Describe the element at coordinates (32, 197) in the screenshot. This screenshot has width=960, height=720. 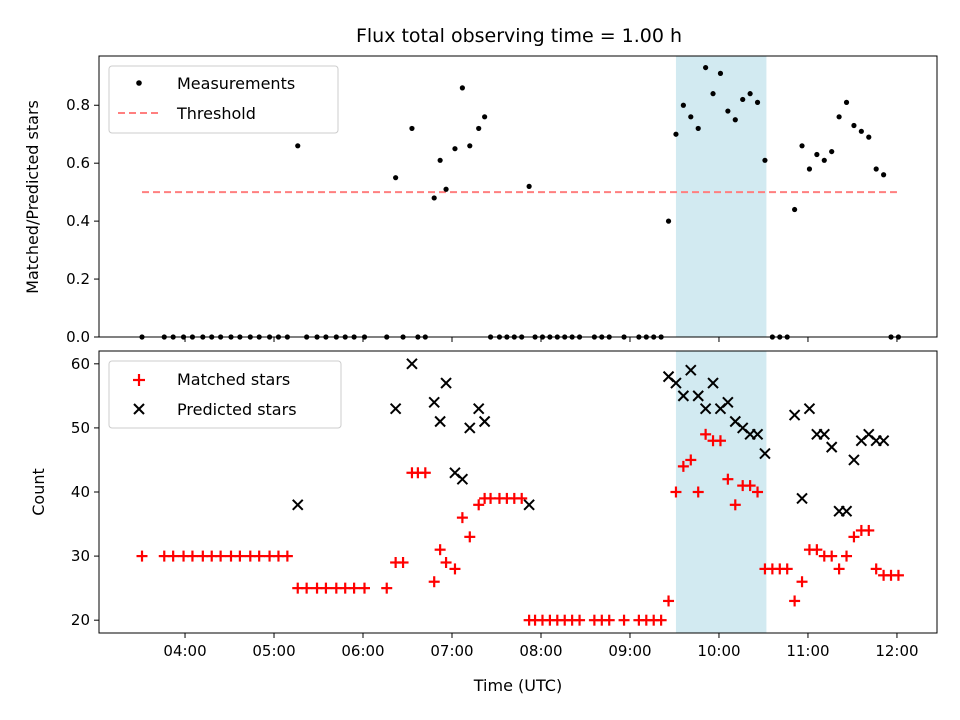
I see `top-y-axis-label: Matched/Predicted stars` at that location.